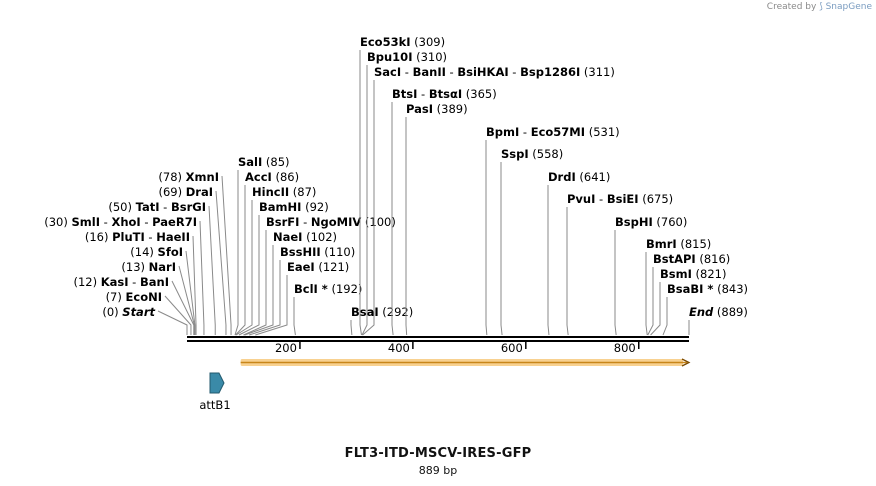  Describe the element at coordinates (656, 199) in the screenshot. I see `site-position: (675)` at that location.